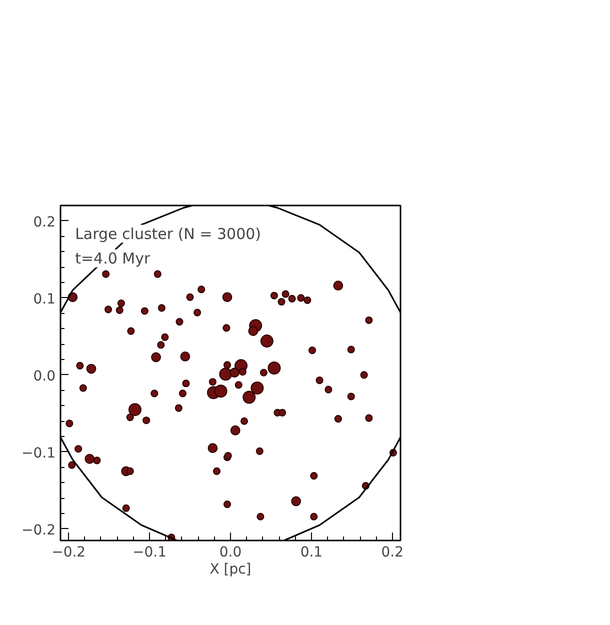 Image resolution: width=610 pixels, height=625 pixels. I want to click on annotation: t=4.0 Myr, so click(113, 258).